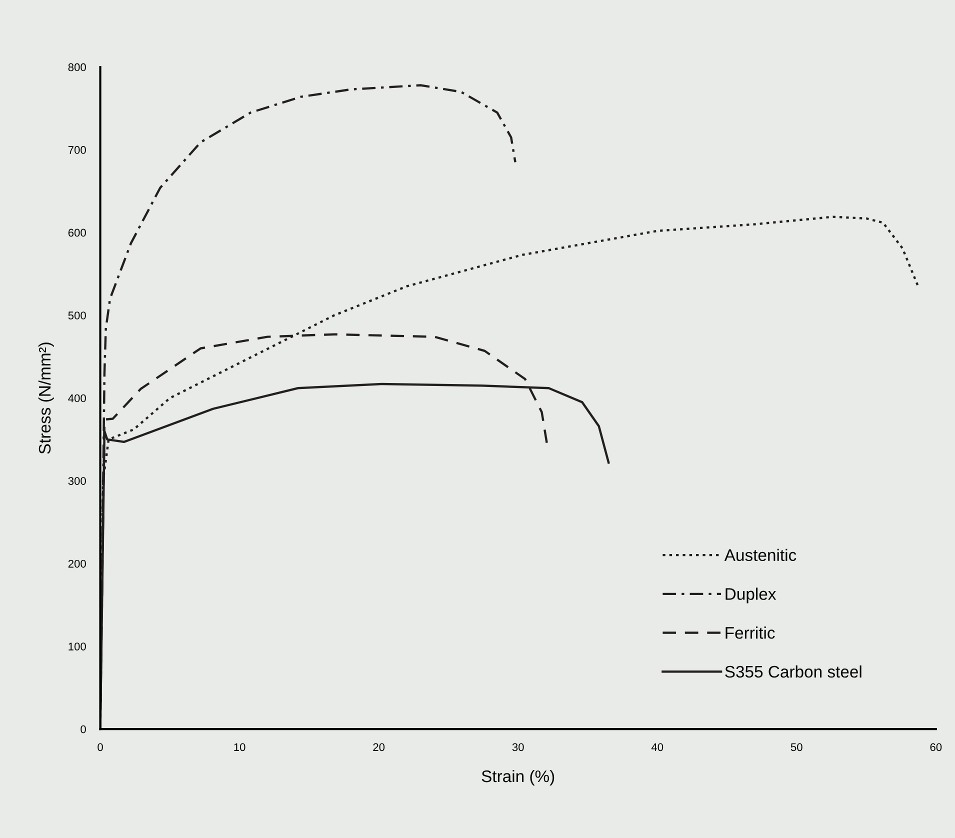 The height and width of the screenshot is (838, 955). What do you see at coordinates (518, 778) in the screenshot?
I see `x-axis-title: Strain (%)` at bounding box center [518, 778].